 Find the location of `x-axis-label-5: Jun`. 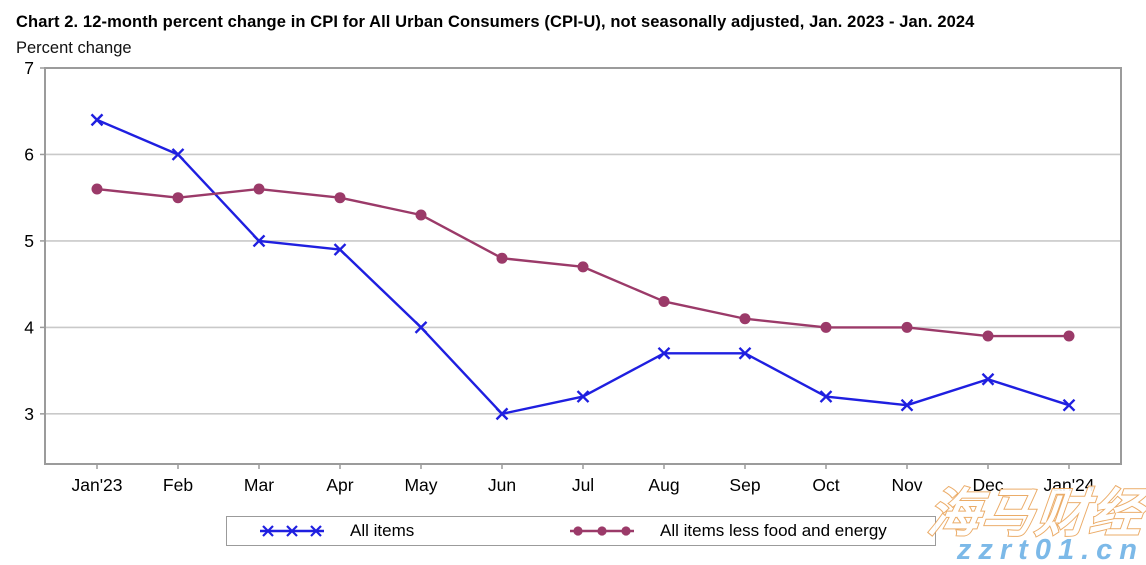

x-axis-label-5: Jun is located at coordinates (502, 485).